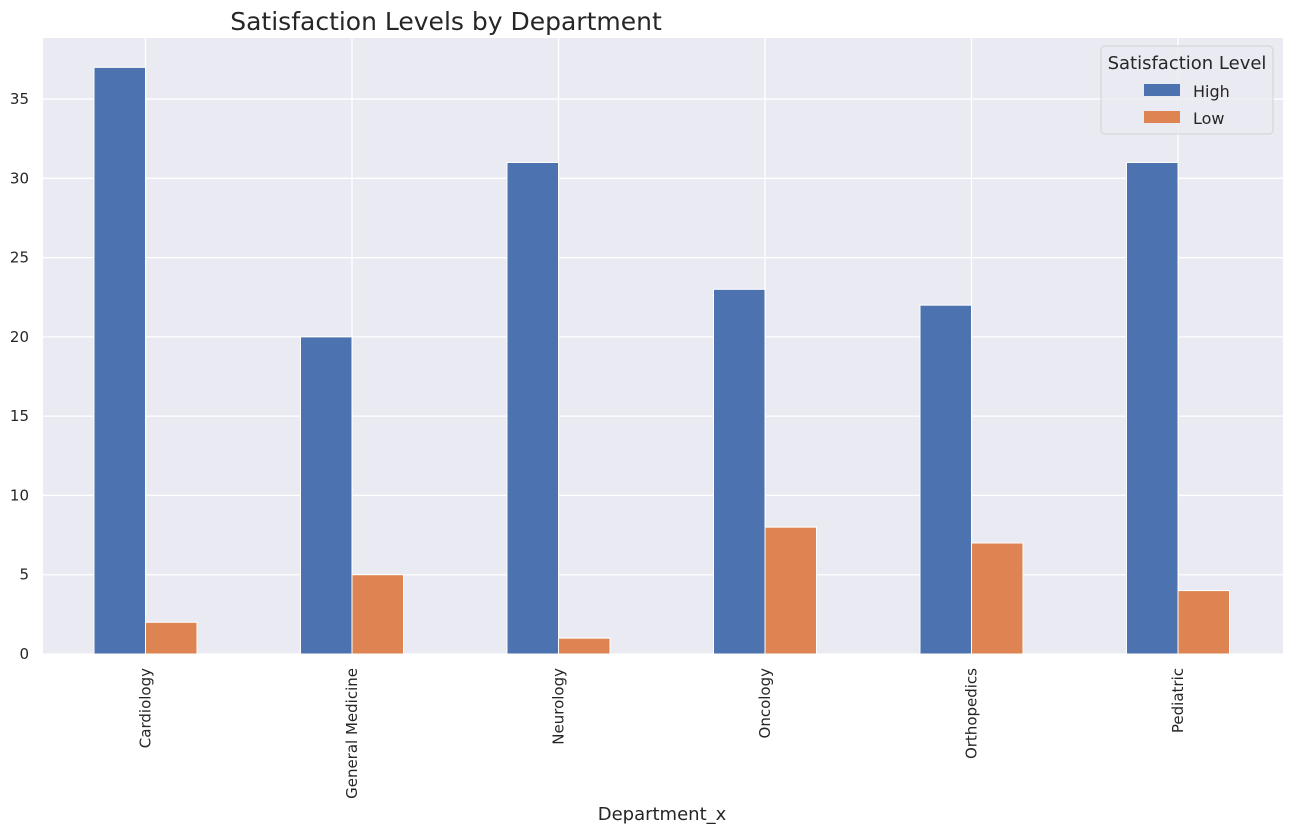 This screenshot has width=1291, height=836. What do you see at coordinates (1203, 622) in the screenshot?
I see `bar-low-pediatric` at bounding box center [1203, 622].